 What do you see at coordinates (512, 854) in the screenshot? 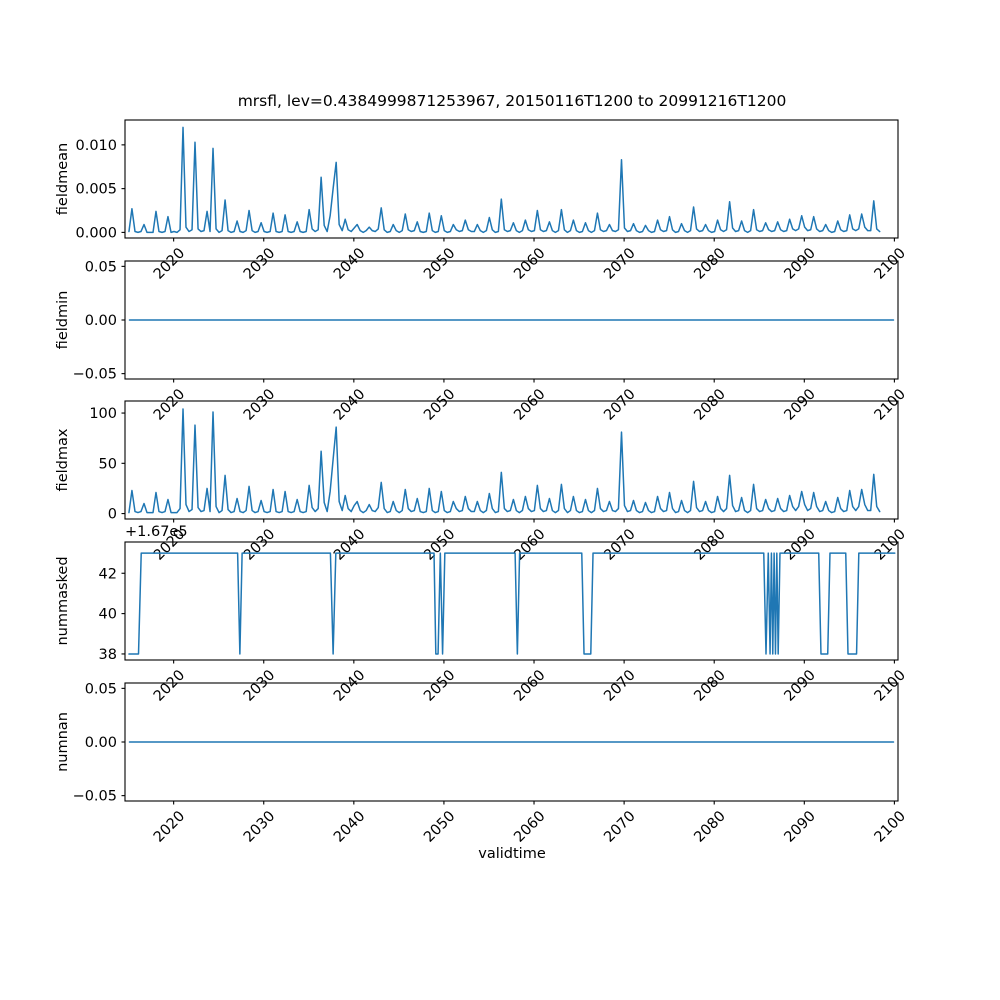
I see `x-axis-label: validtime` at bounding box center [512, 854].